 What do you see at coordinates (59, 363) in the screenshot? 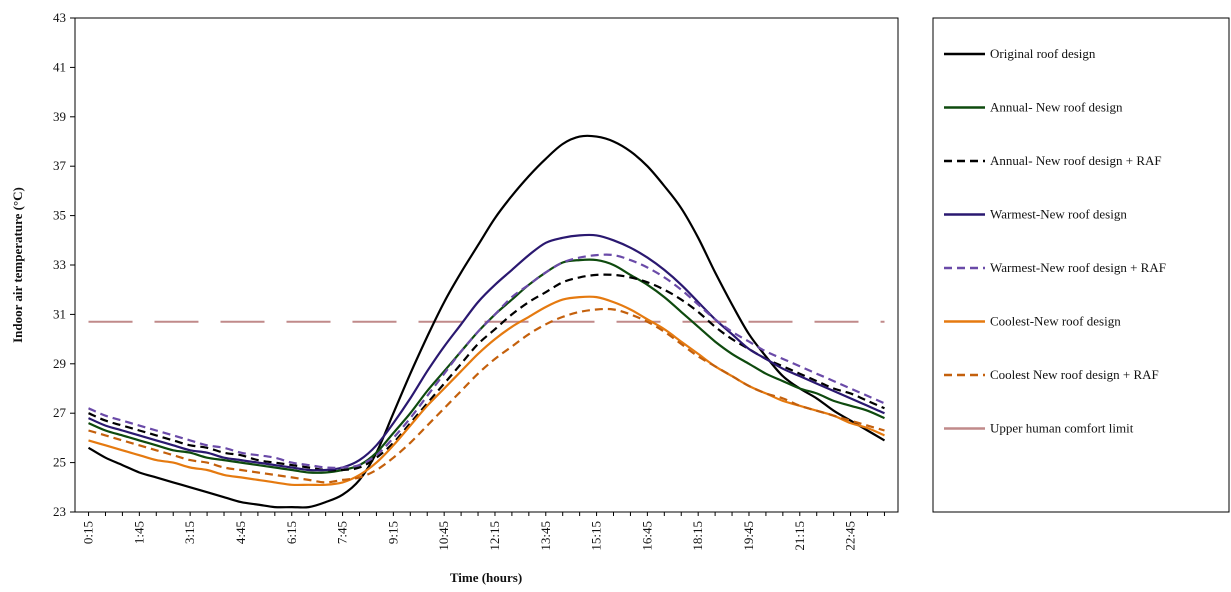
I see `y-tick-label: 29` at bounding box center [59, 363].